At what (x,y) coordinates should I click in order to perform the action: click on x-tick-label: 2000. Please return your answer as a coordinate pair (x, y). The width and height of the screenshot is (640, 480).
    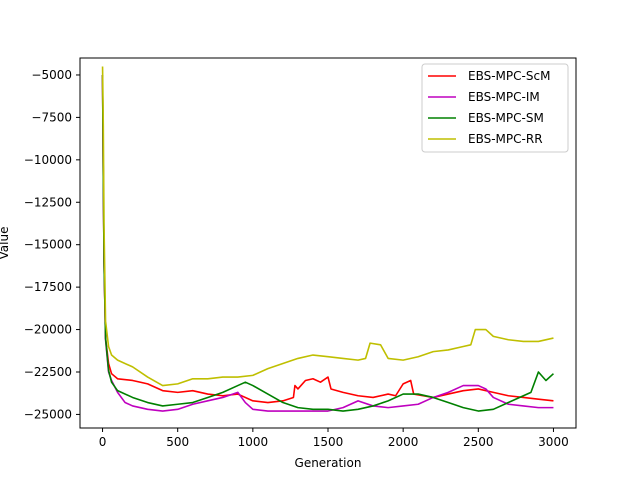
    Looking at the image, I should click on (403, 442).